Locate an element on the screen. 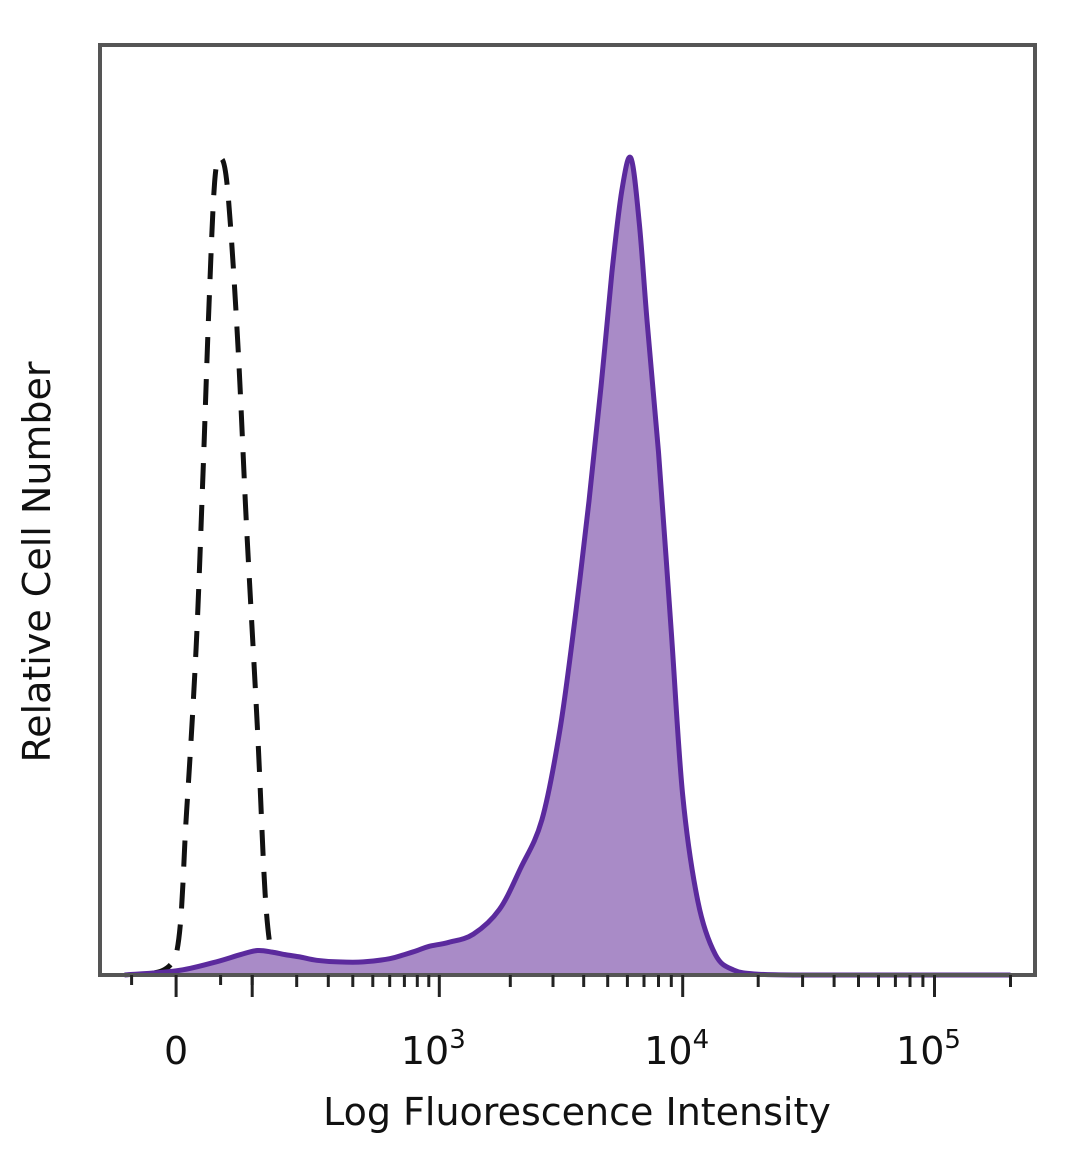 This screenshot has height=1169, width=1080. x-axis-ticks is located at coordinates (571, 986).